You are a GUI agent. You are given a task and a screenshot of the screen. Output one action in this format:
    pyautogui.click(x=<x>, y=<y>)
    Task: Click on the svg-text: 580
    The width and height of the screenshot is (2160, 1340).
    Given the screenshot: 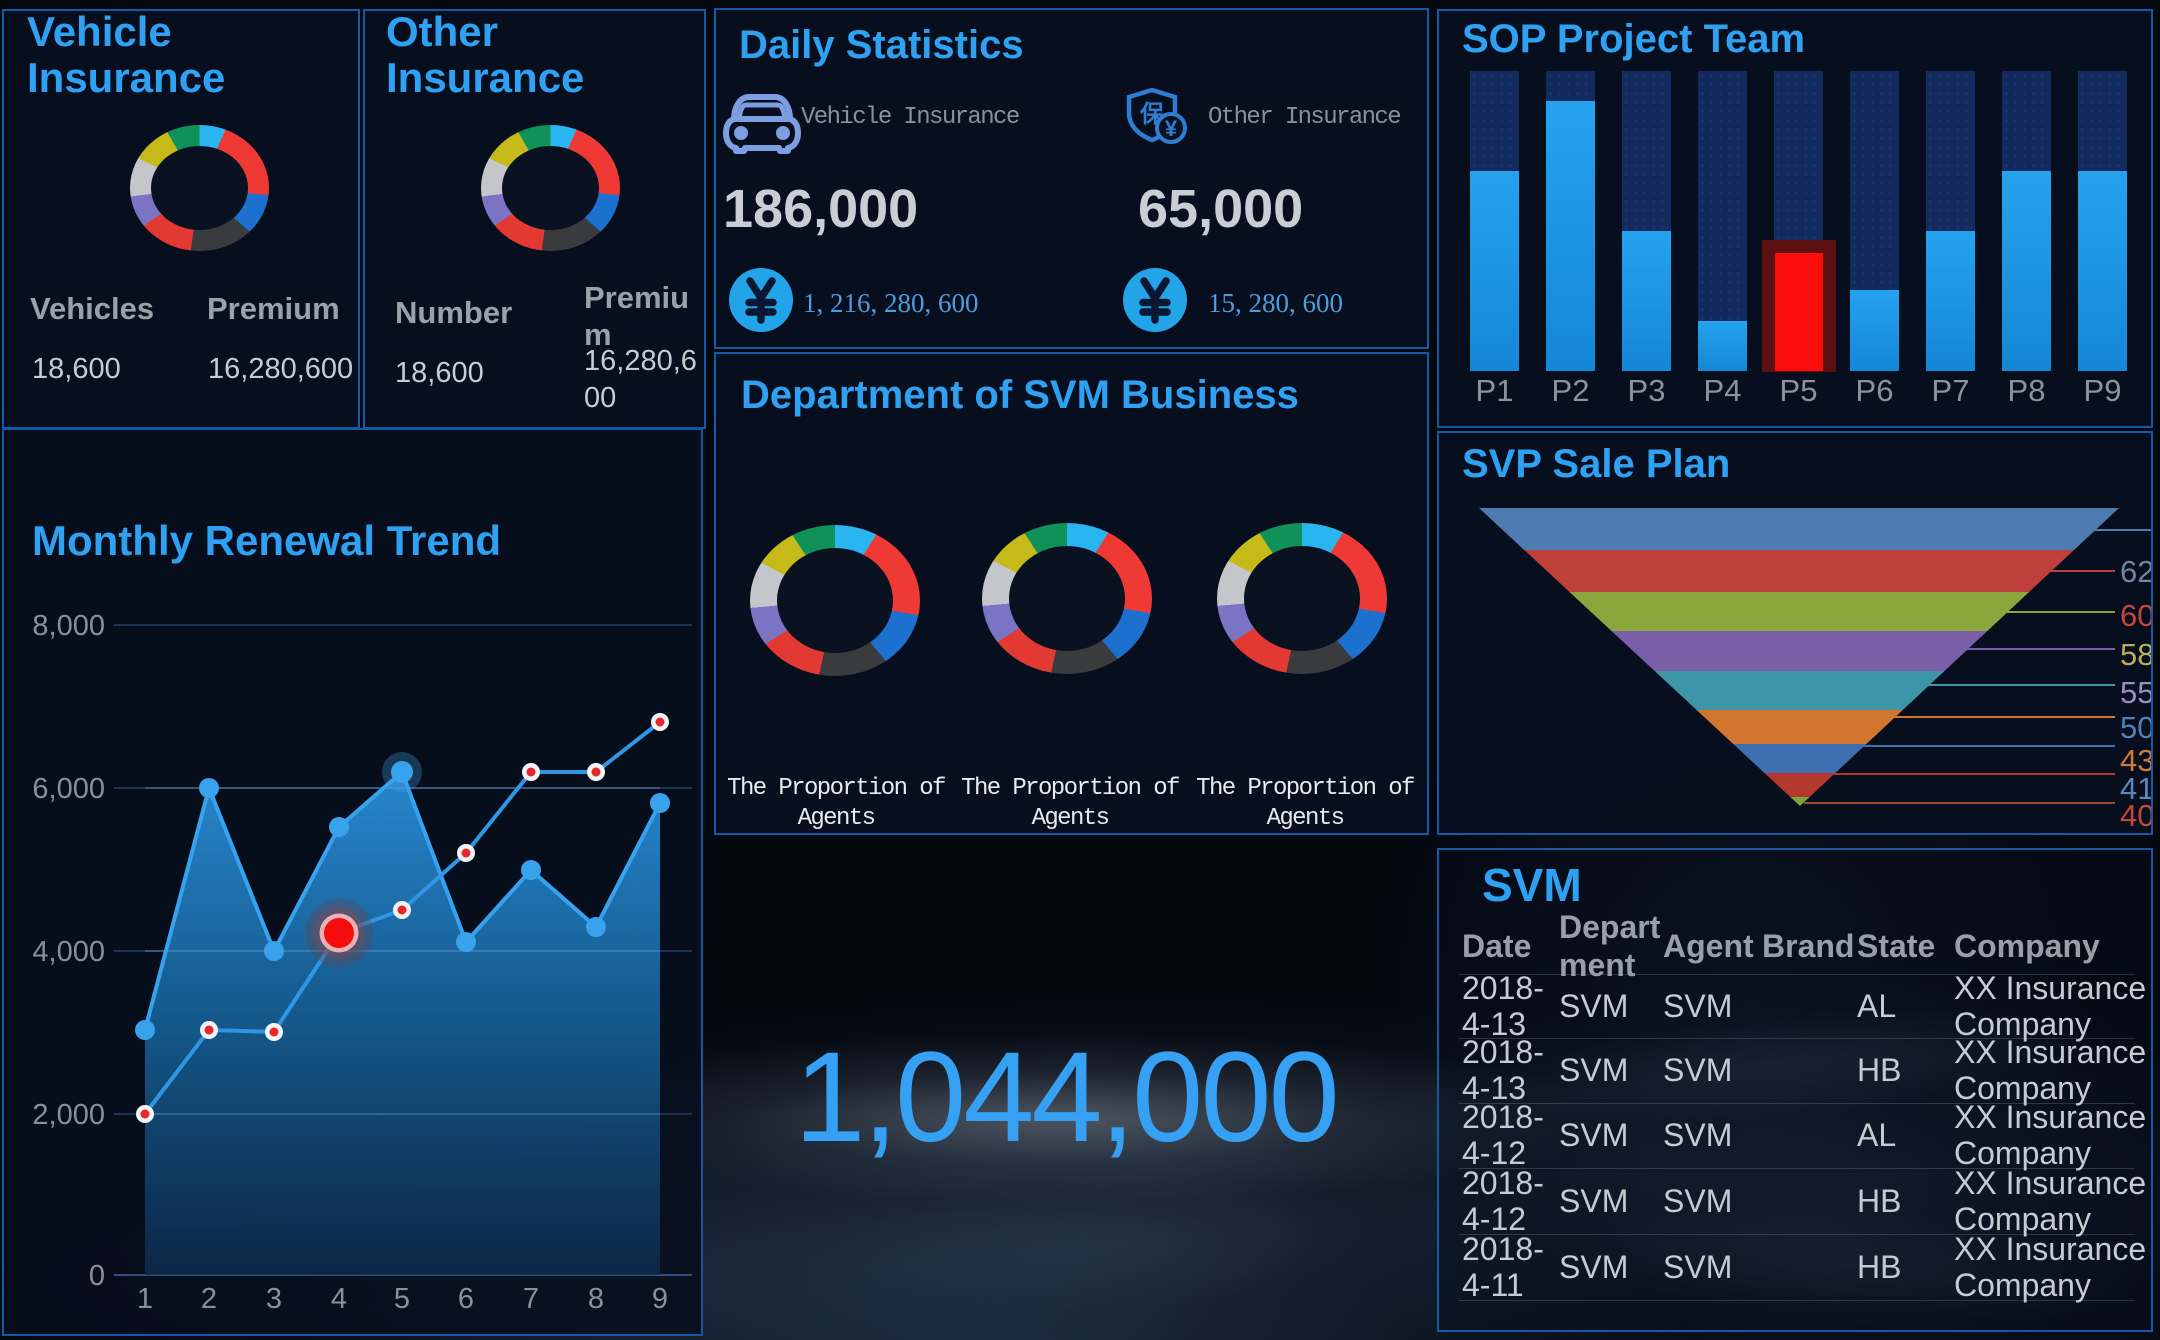 What is the action you would take?
    pyautogui.click(x=2135, y=654)
    